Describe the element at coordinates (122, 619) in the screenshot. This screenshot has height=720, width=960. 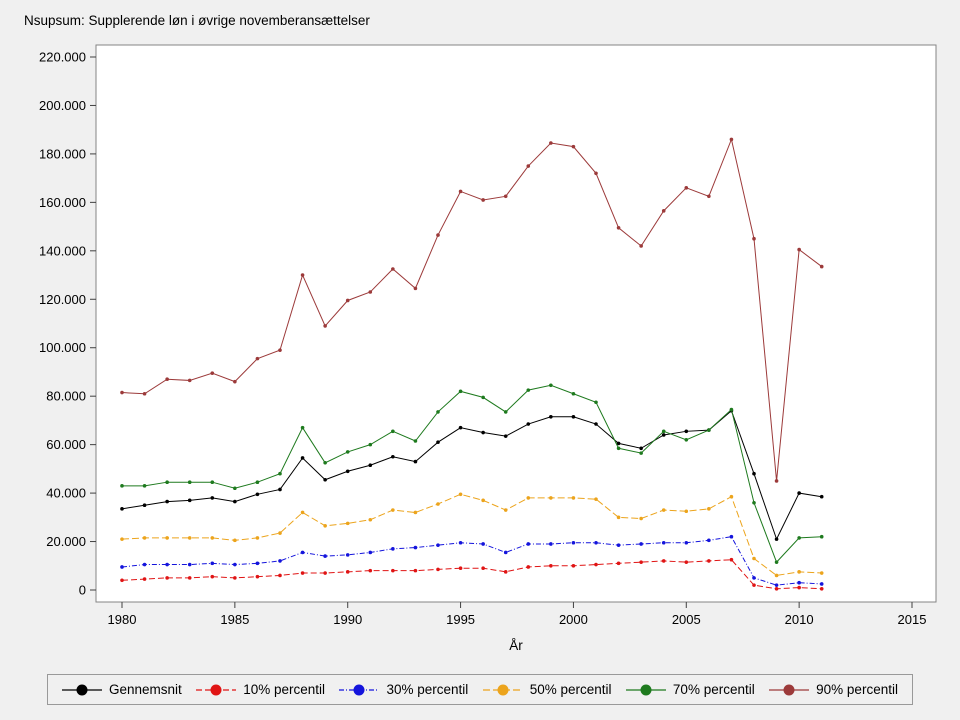
I see `x-tick-label: 1980` at that location.